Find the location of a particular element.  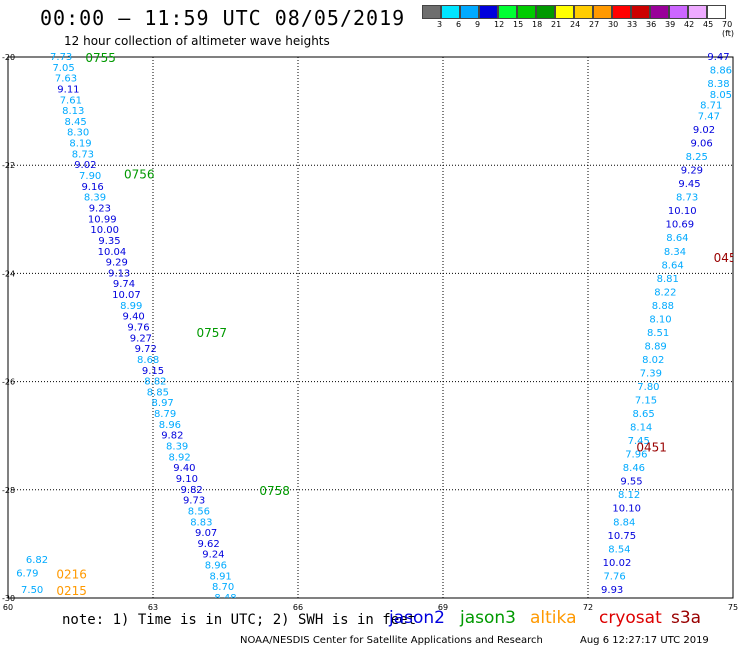

jason3-wave-height-point: 8.13 is located at coordinates (73, 111).